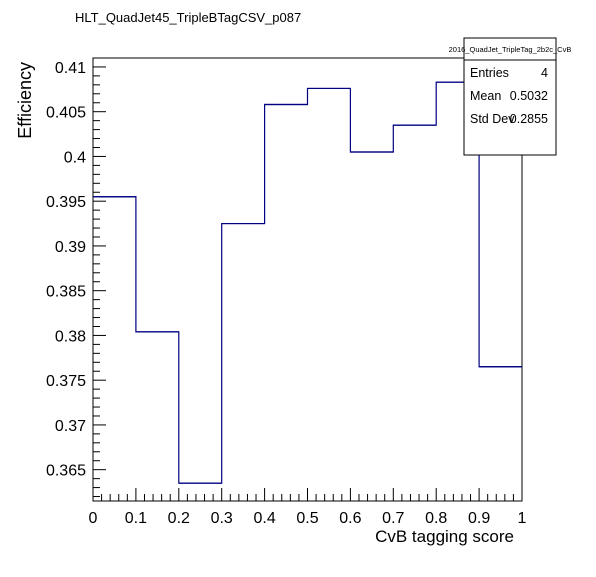 The image size is (596, 577). What do you see at coordinates (66, 381) in the screenshot?
I see `y-tick-label: 0.375` at bounding box center [66, 381].